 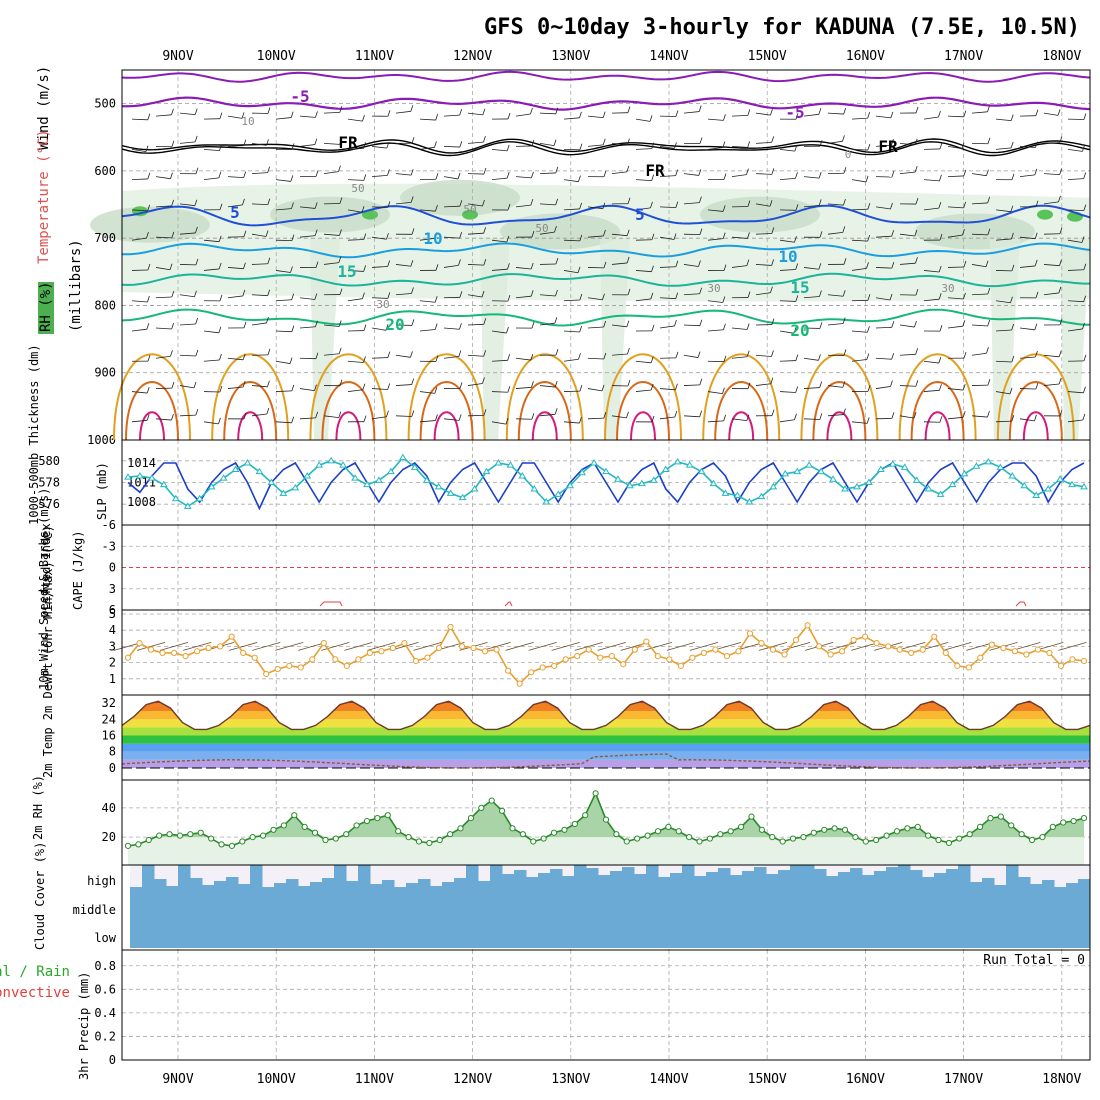 I want to click on temp-band, so click(x=606, y=715).